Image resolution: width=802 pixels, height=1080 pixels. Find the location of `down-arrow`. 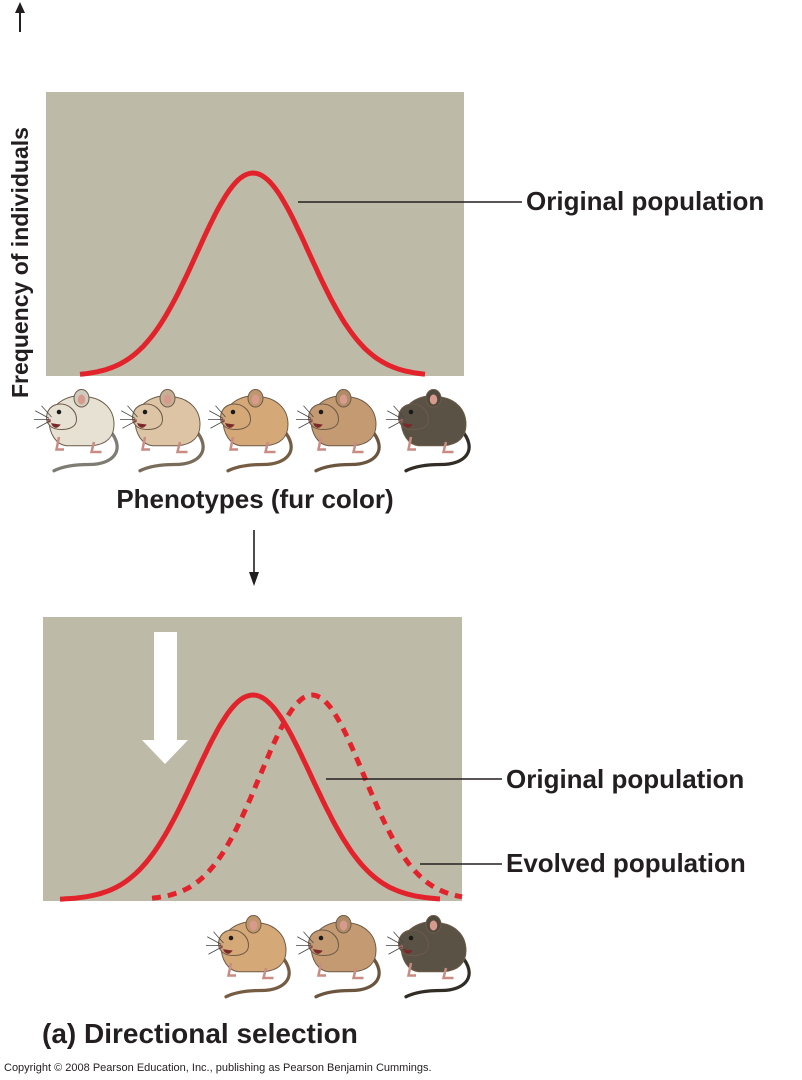

down-arrow is located at coordinates (254, 558).